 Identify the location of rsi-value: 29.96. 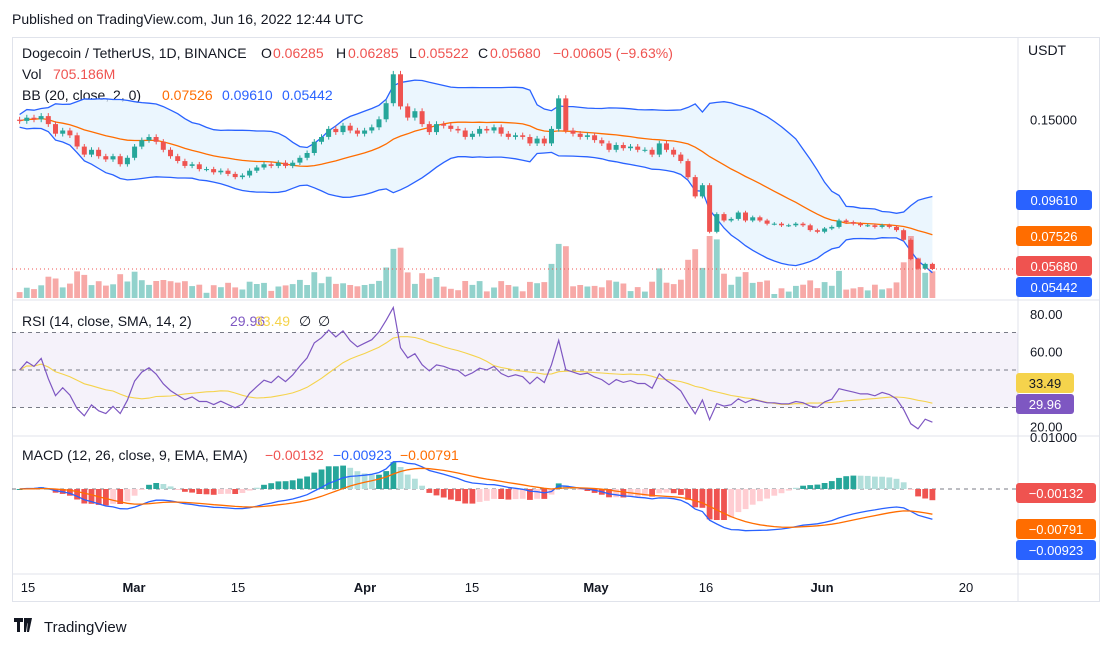
(247, 321).